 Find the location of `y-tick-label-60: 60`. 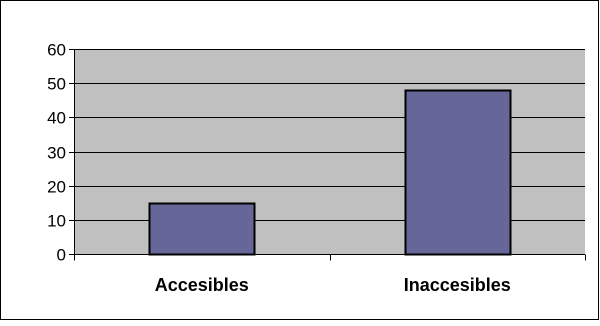

y-tick-label-60: 60 is located at coordinates (56, 50).